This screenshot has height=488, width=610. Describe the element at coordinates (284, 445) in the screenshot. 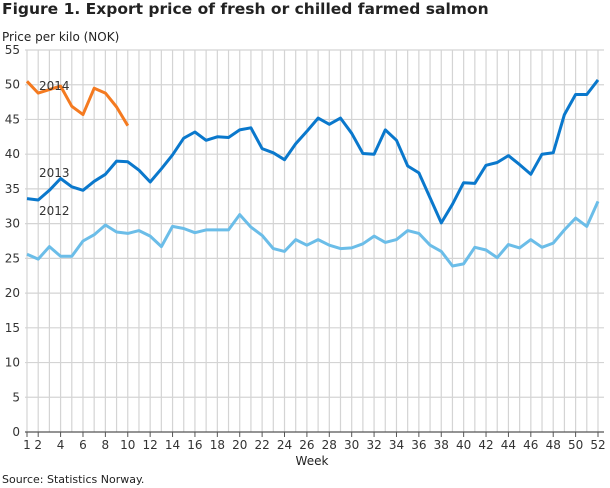

I see `x-tick-label: 24` at that location.